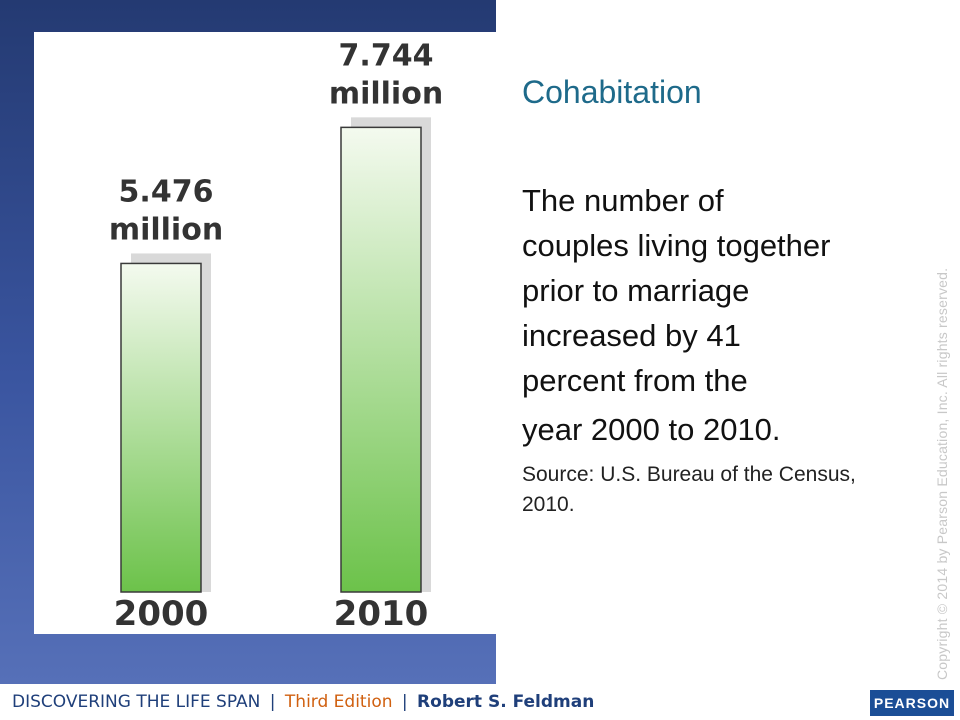 This screenshot has width=960, height=720. What do you see at coordinates (161, 614) in the screenshot?
I see `category-label: 2000` at bounding box center [161, 614].